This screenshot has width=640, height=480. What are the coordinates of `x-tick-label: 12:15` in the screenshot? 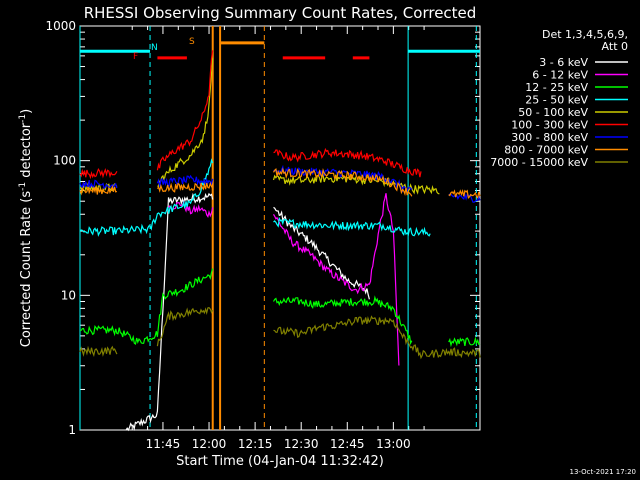 It's located at (255, 444).